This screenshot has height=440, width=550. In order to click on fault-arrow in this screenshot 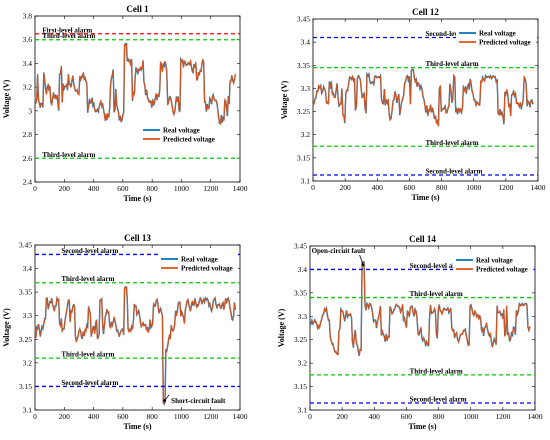, I will do `click(361, 259)`.